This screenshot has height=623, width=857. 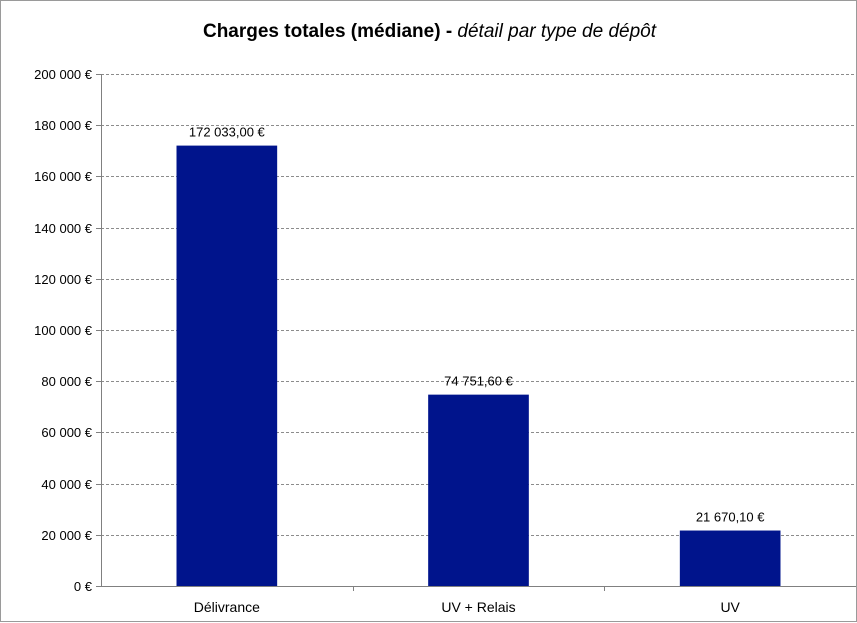 What do you see at coordinates (478, 490) in the screenshot?
I see `bar-uv-relais` at bounding box center [478, 490].